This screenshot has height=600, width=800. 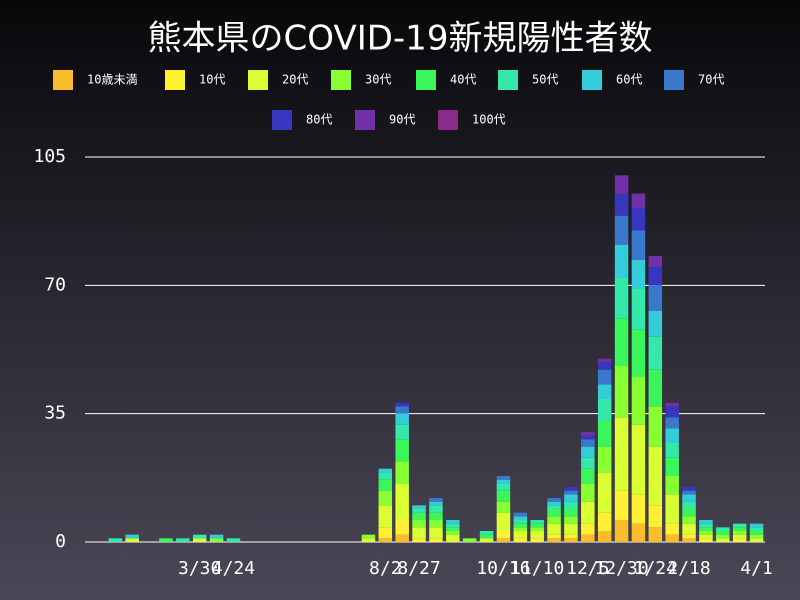 I want to click on legend-label: 40代, so click(x=463, y=80).